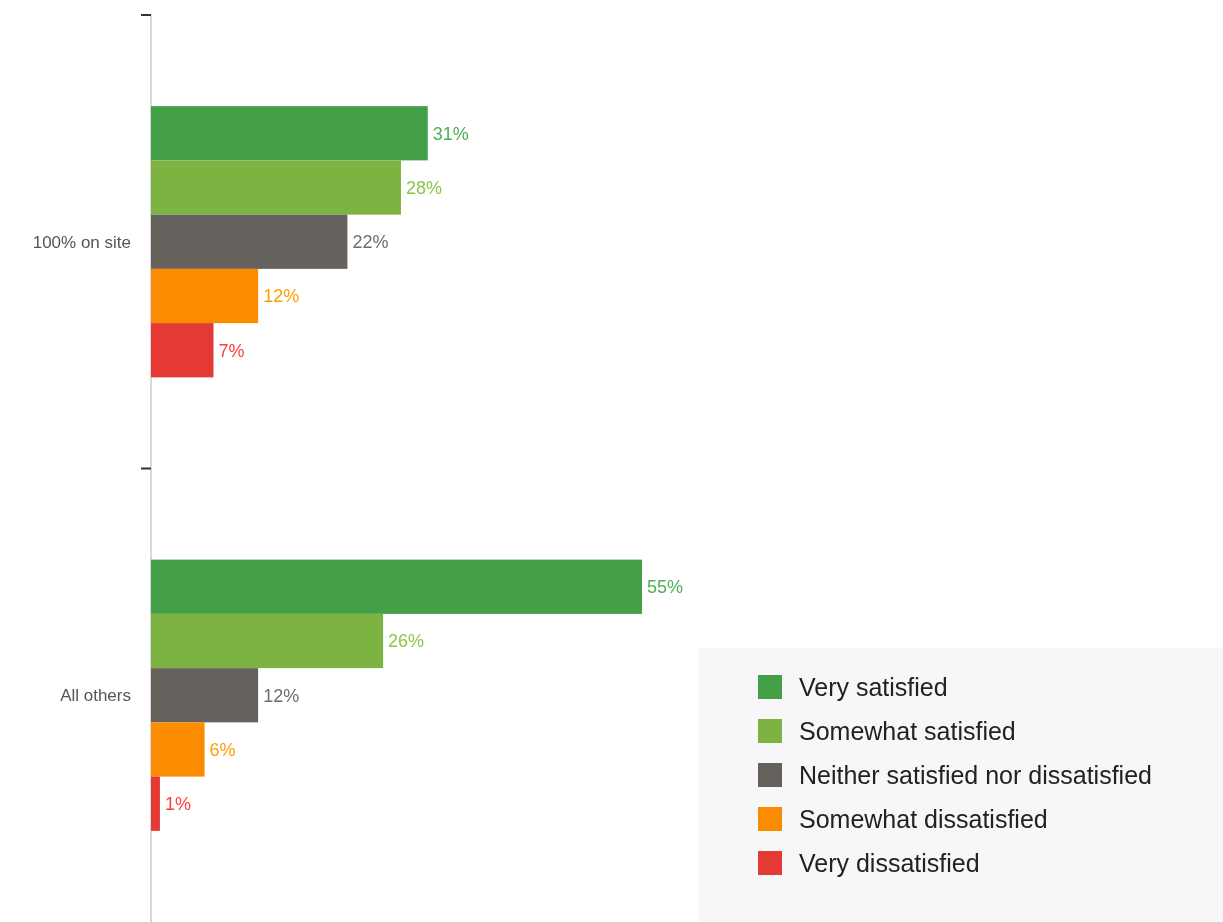 This screenshot has height=922, width=1223. I want to click on data-label: 6%, so click(222, 749).